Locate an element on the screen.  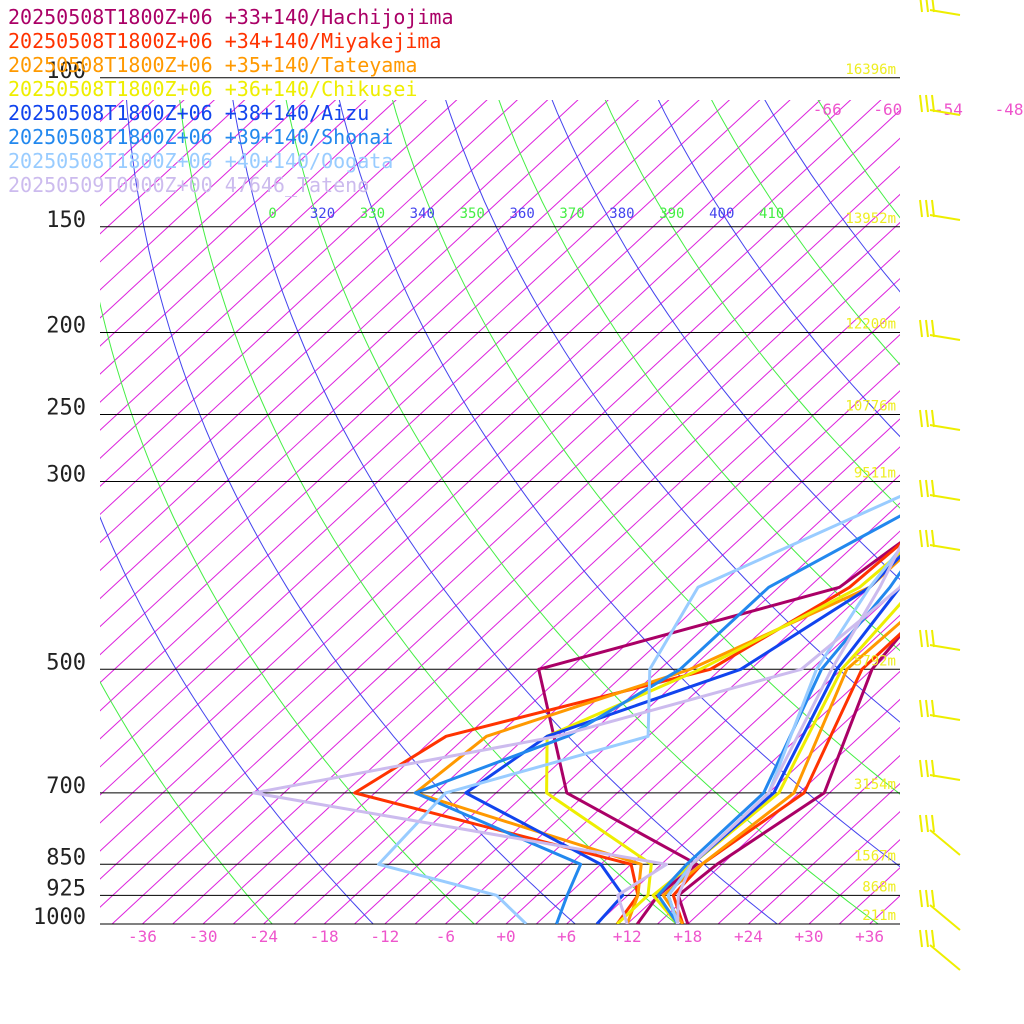
temp-tick-label: -12 is located at coordinates (384, 936).